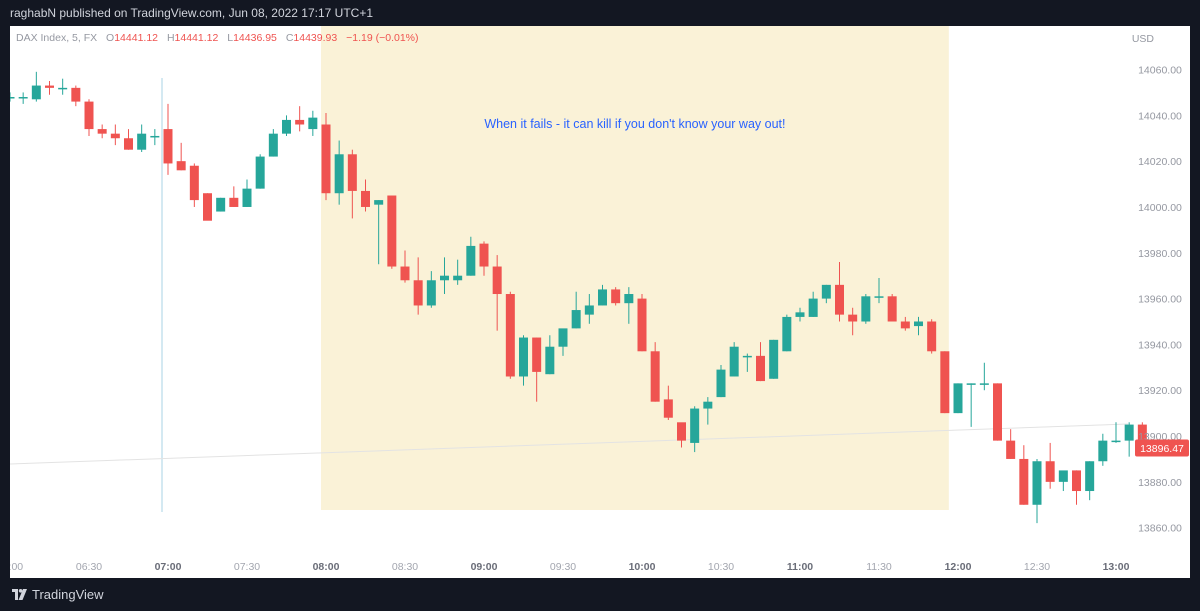  Describe the element at coordinates (1103, 449) in the screenshot. I see `candle-12:55` at that location.